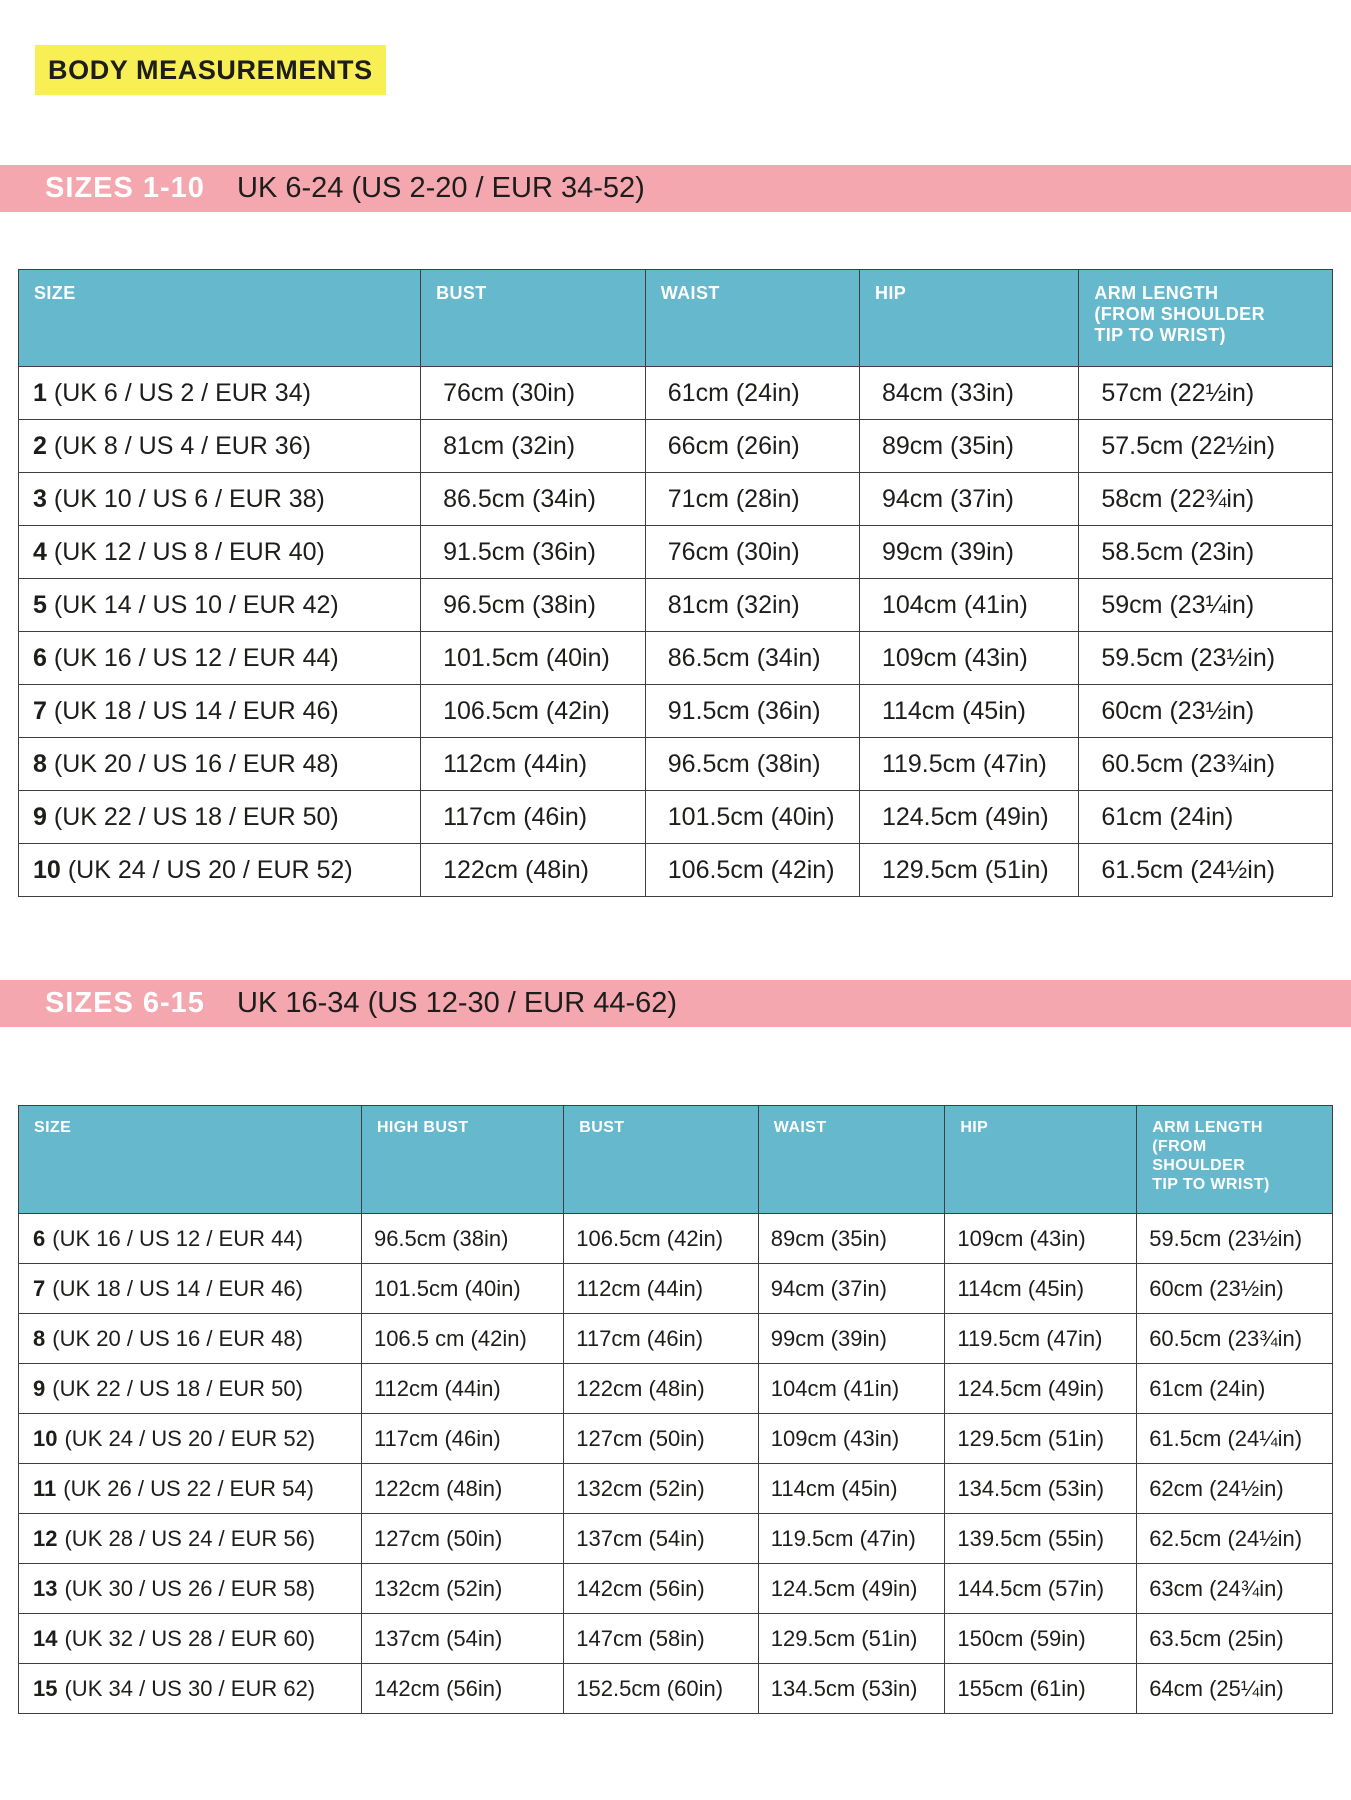 The height and width of the screenshot is (1800, 1351). I want to click on size-conversions: (UK 8 / US 4 / EUR 36), so click(182, 445).